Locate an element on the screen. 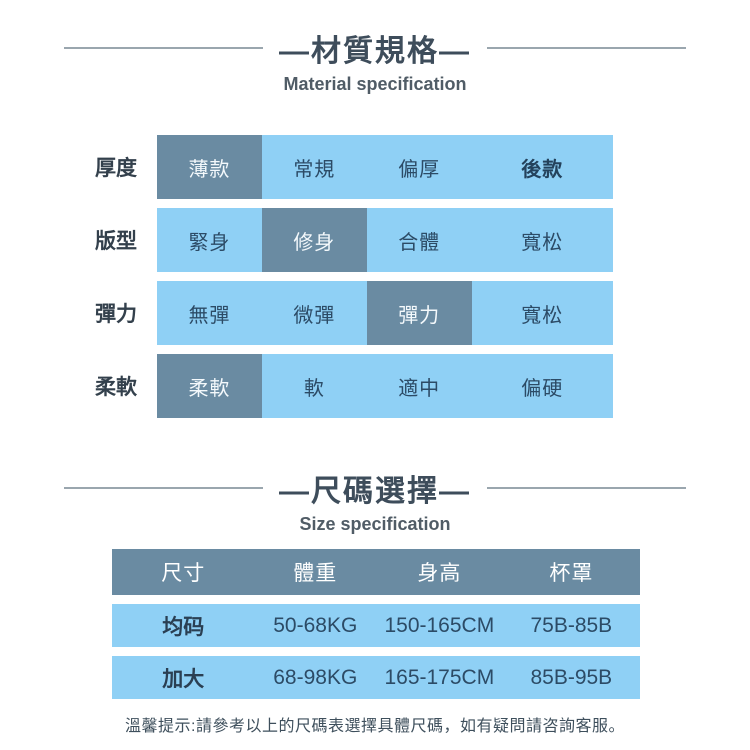  size-header-cup: 杯罩 is located at coordinates (571, 573).